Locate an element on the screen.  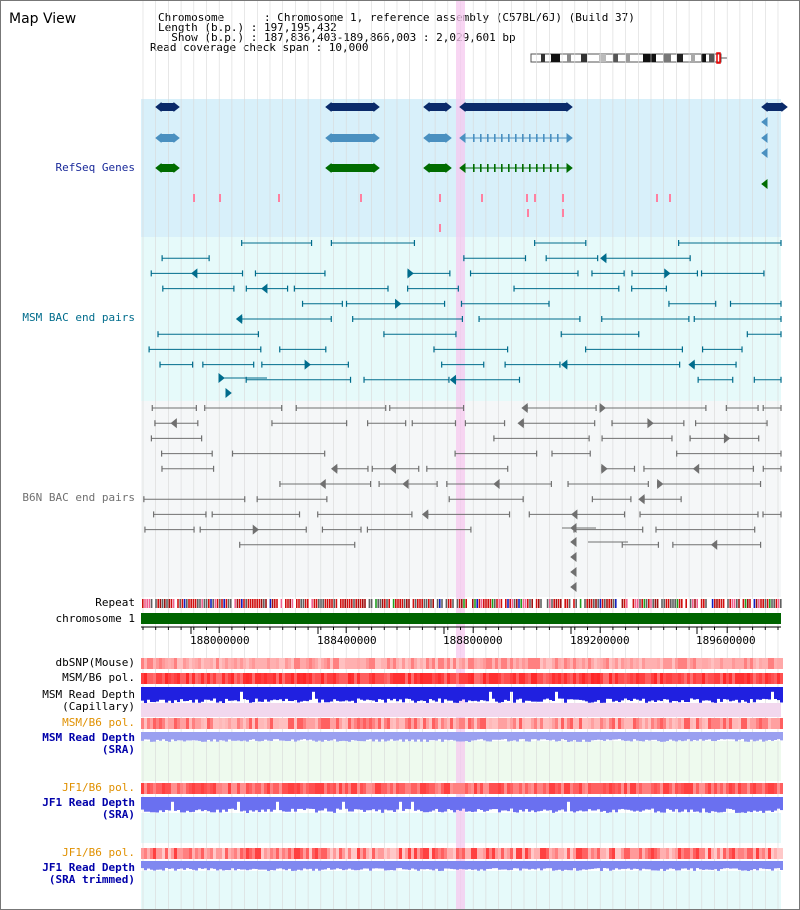
repeat-track is located at coordinates (461, 603).